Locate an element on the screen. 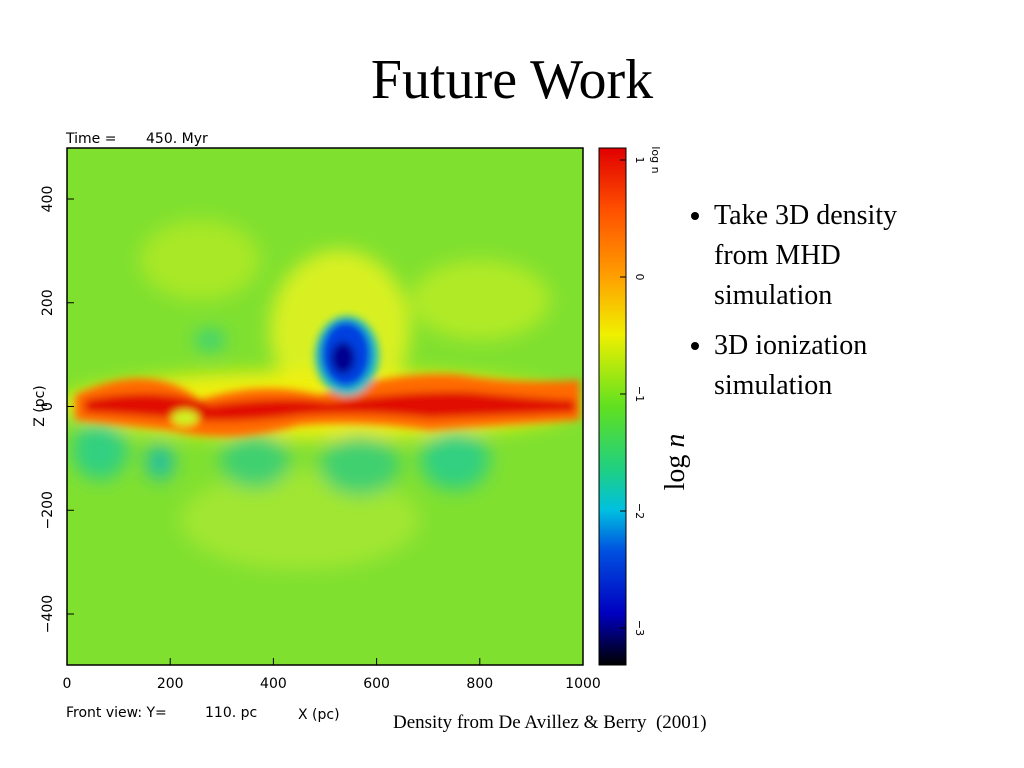 This screenshot has width=1024, height=768. colorbar-tick-label: −3 is located at coordinates (639, 628).